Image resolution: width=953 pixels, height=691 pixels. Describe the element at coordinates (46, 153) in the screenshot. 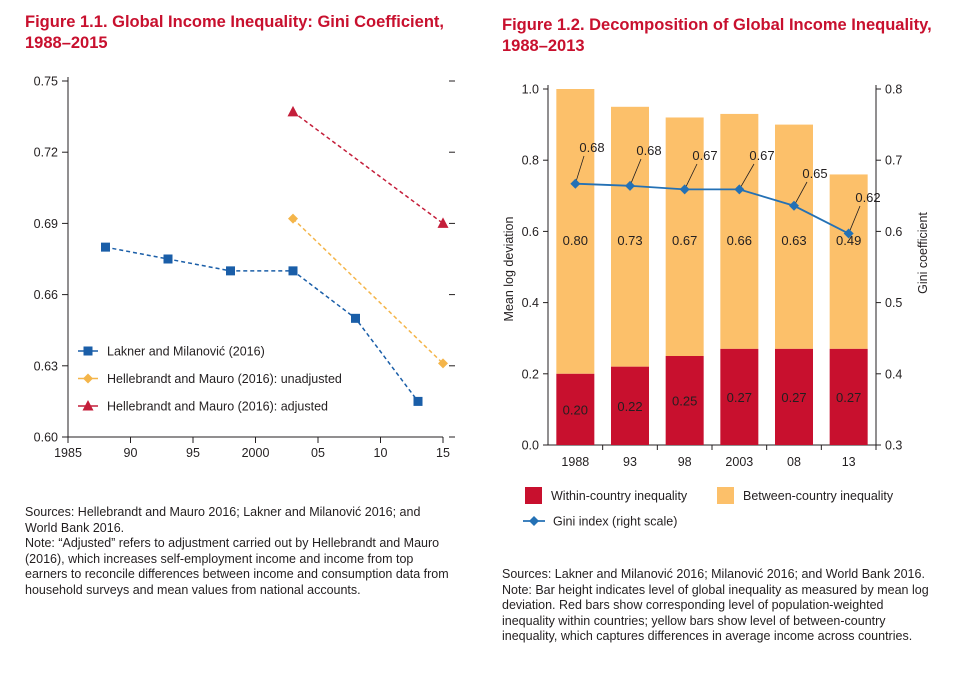

I see `y-tick-label: 0.72` at that location.